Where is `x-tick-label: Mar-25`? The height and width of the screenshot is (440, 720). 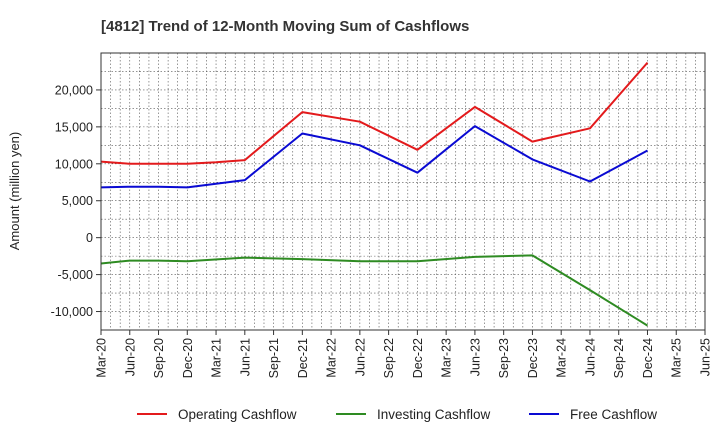 x-tick-label: Mar-25 is located at coordinates (677, 358).